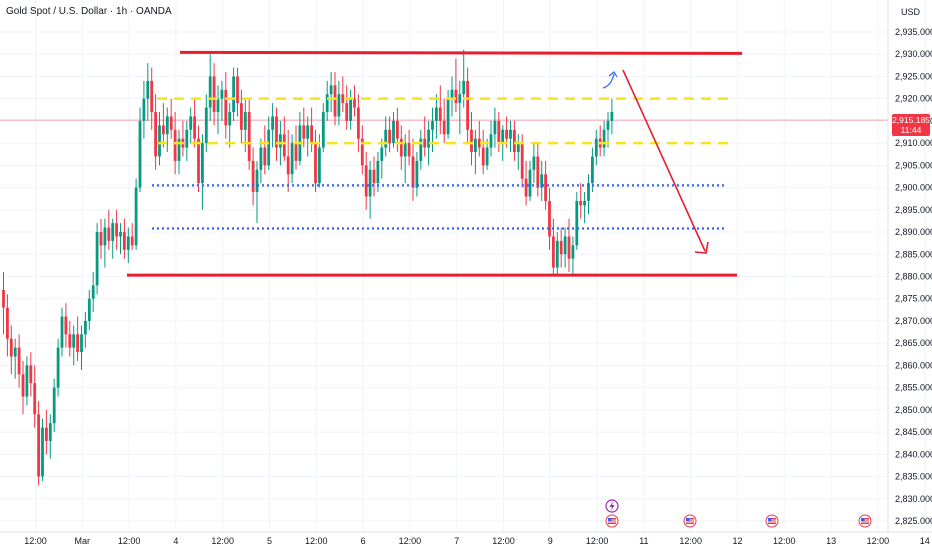  I want to click on price-unit-label: USD, so click(911, 12).